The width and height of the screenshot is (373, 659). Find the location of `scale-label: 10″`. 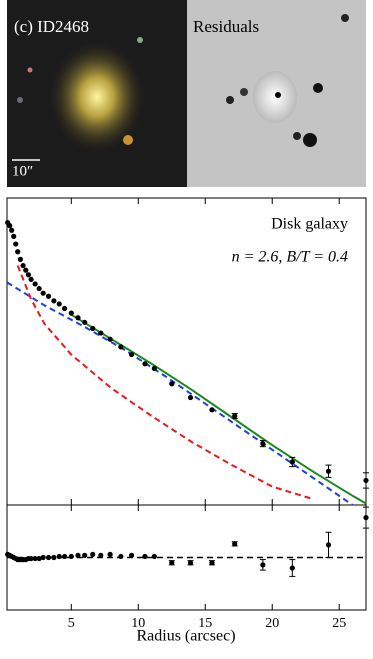

scale-label: 10″ is located at coordinates (22, 171).